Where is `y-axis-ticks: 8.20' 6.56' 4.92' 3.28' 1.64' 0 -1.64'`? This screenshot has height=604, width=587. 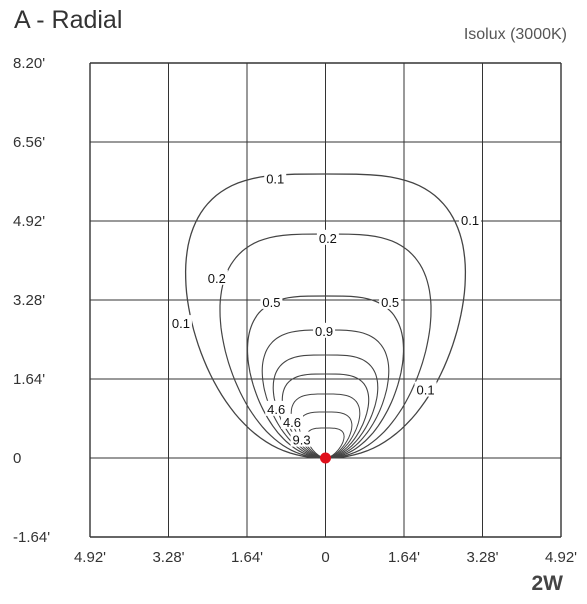
y-axis-ticks: 8.20' 6.56' 4.92' 3.28' 1.64' 0 -1.64' is located at coordinates (31, 300).